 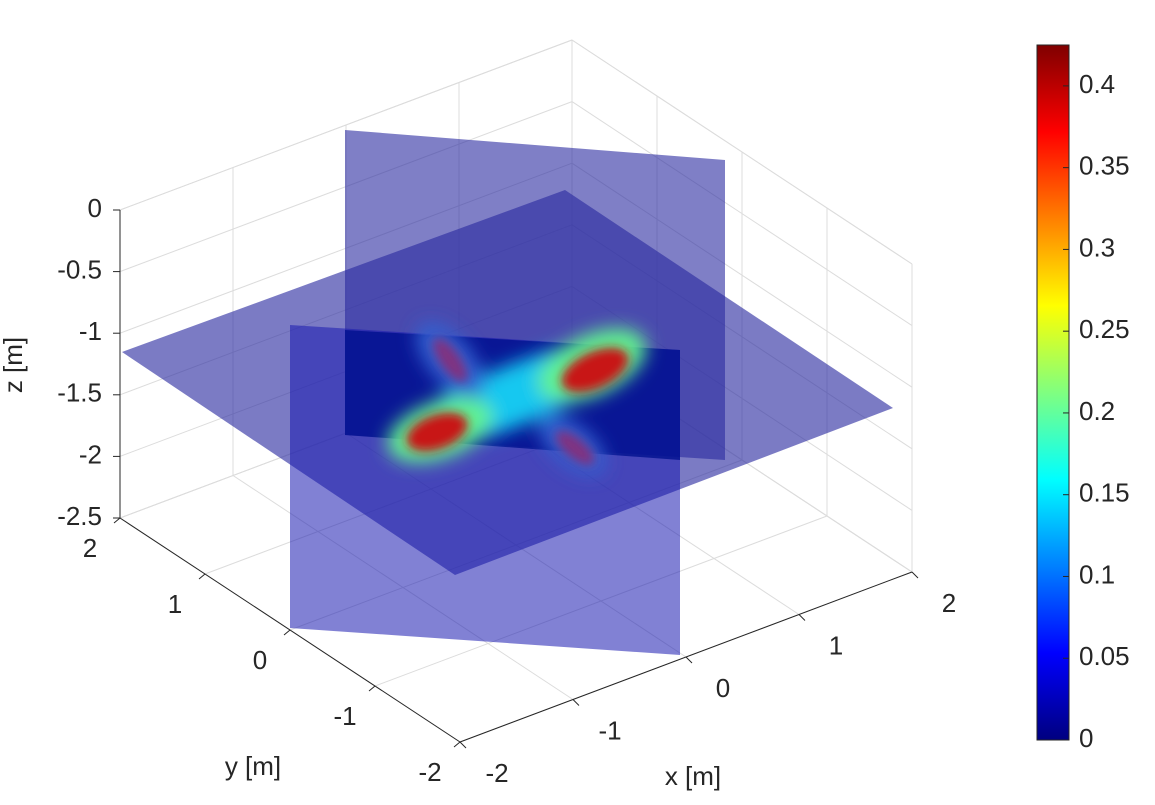 I want to click on colorbar-tick-label: 0.1, so click(x=1097, y=574).